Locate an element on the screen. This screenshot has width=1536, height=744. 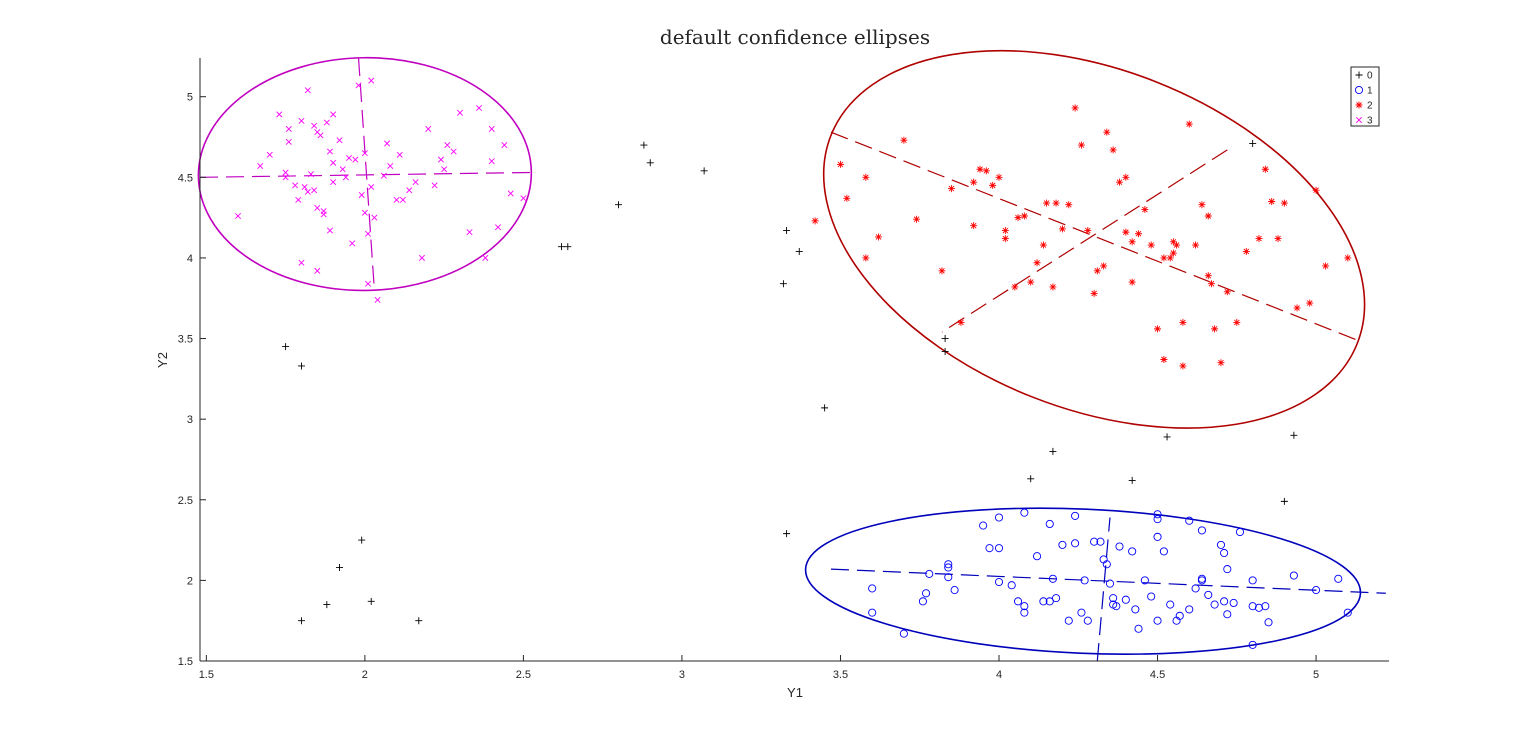
legend-box is located at coordinates (1365, 96).